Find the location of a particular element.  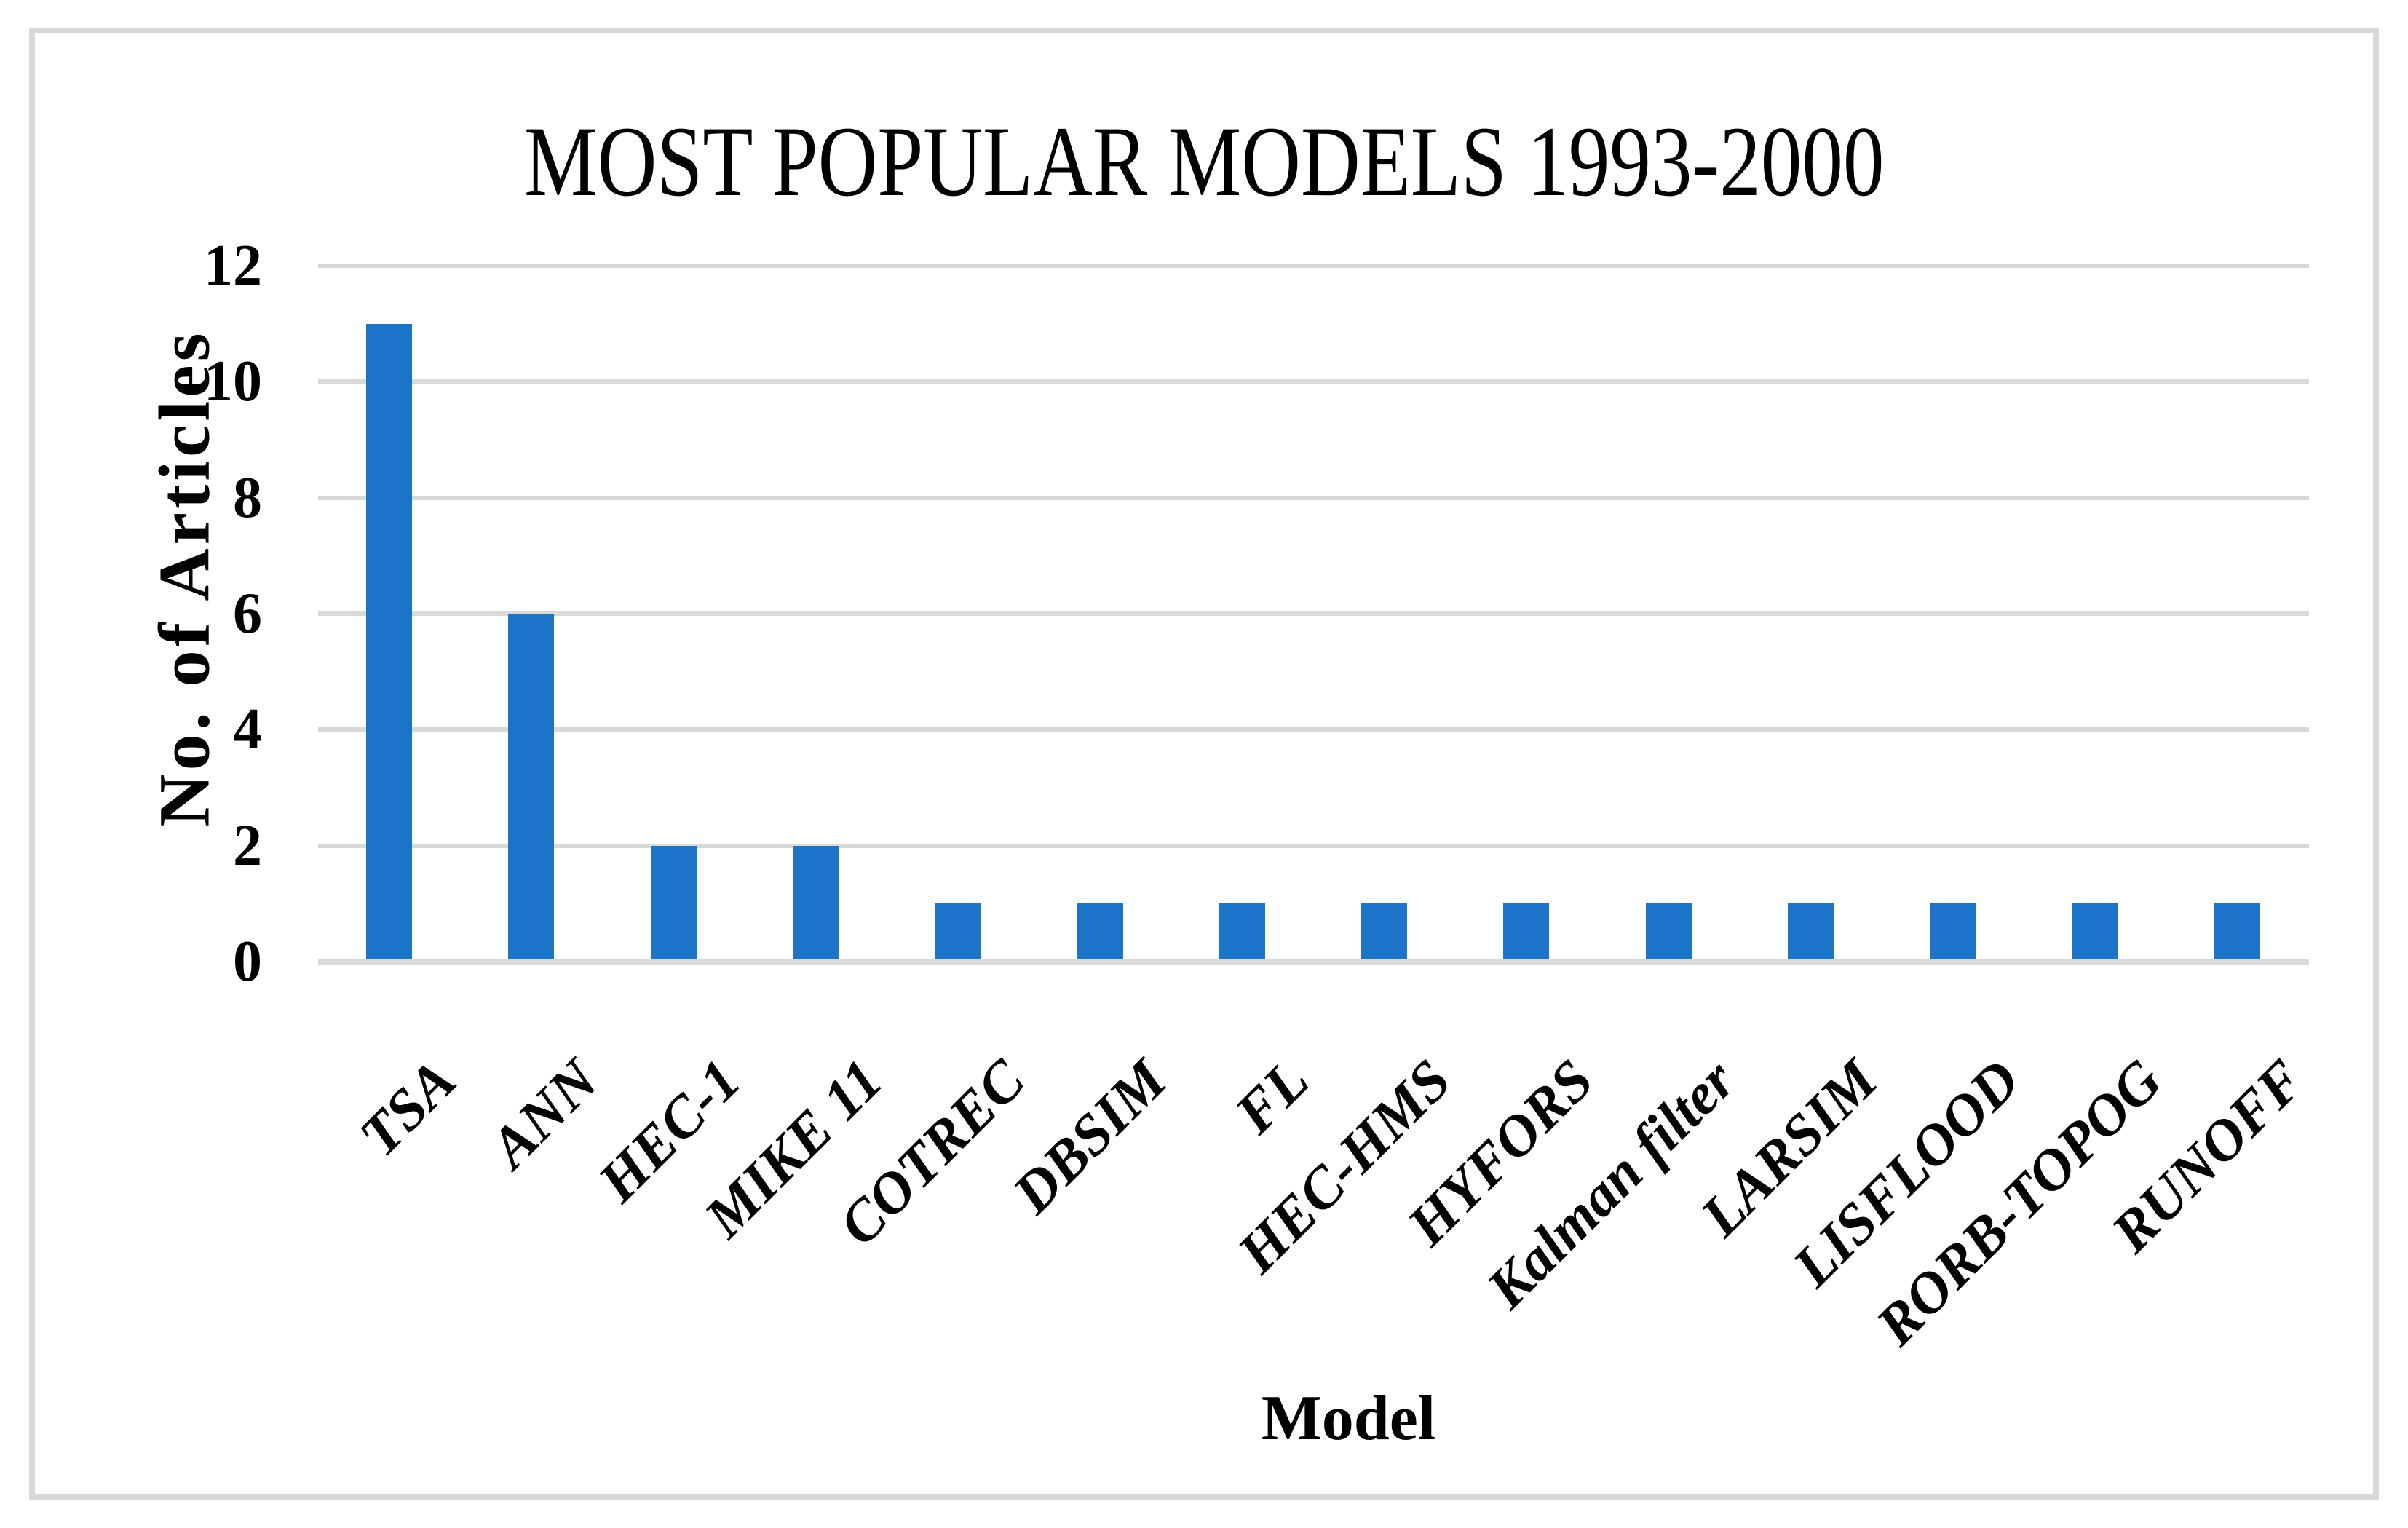

bar-dbsim is located at coordinates (1100, 932).